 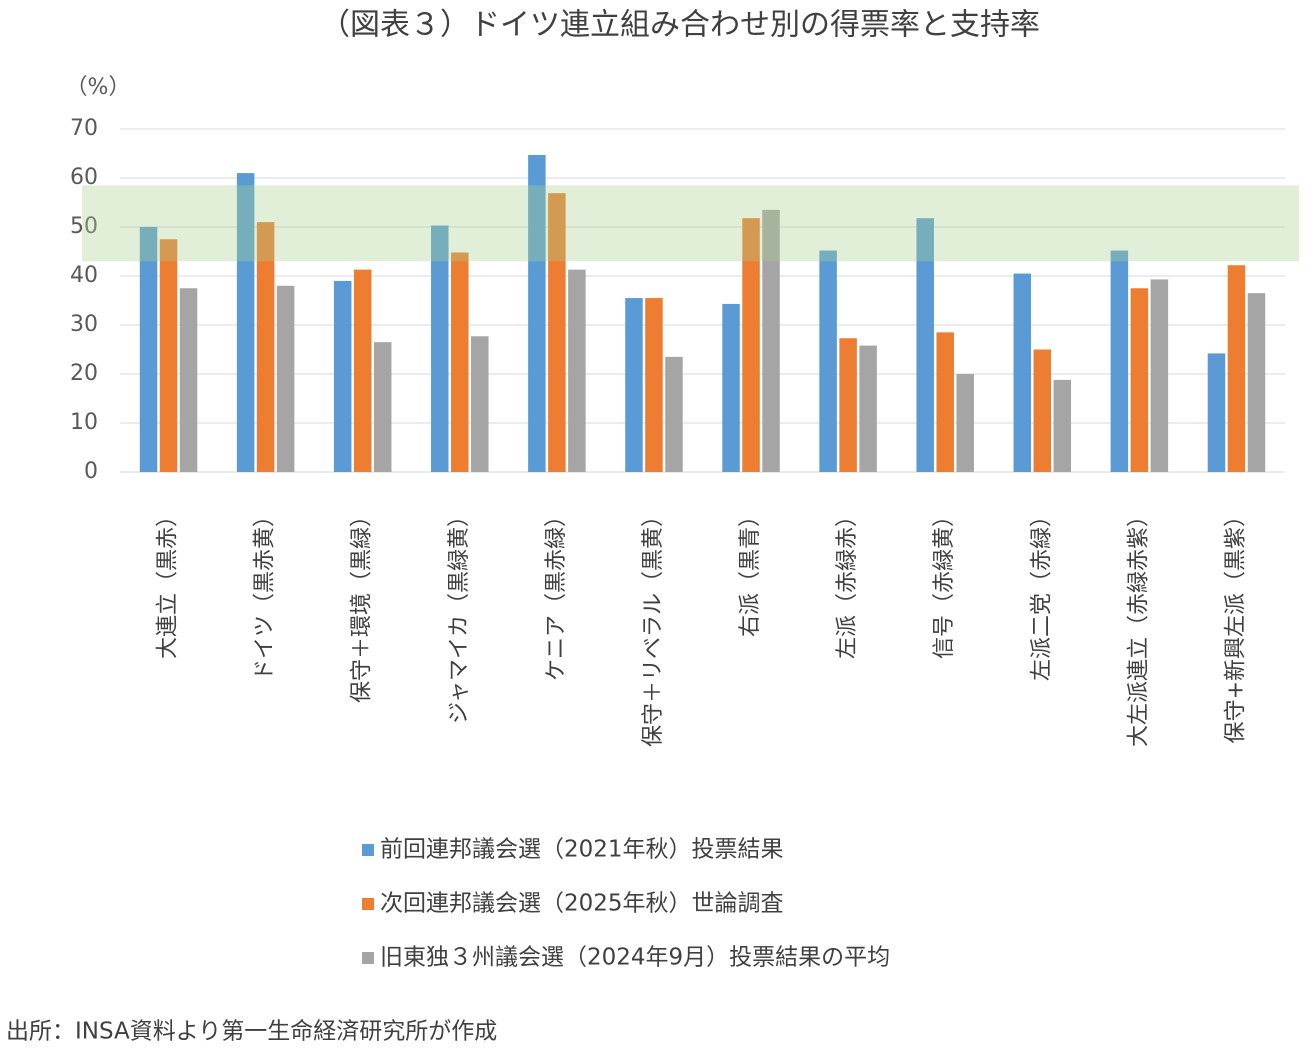 What do you see at coordinates (750, 571) in the screenshot?
I see `x-tick-label: 右派（黒青）` at bounding box center [750, 571].